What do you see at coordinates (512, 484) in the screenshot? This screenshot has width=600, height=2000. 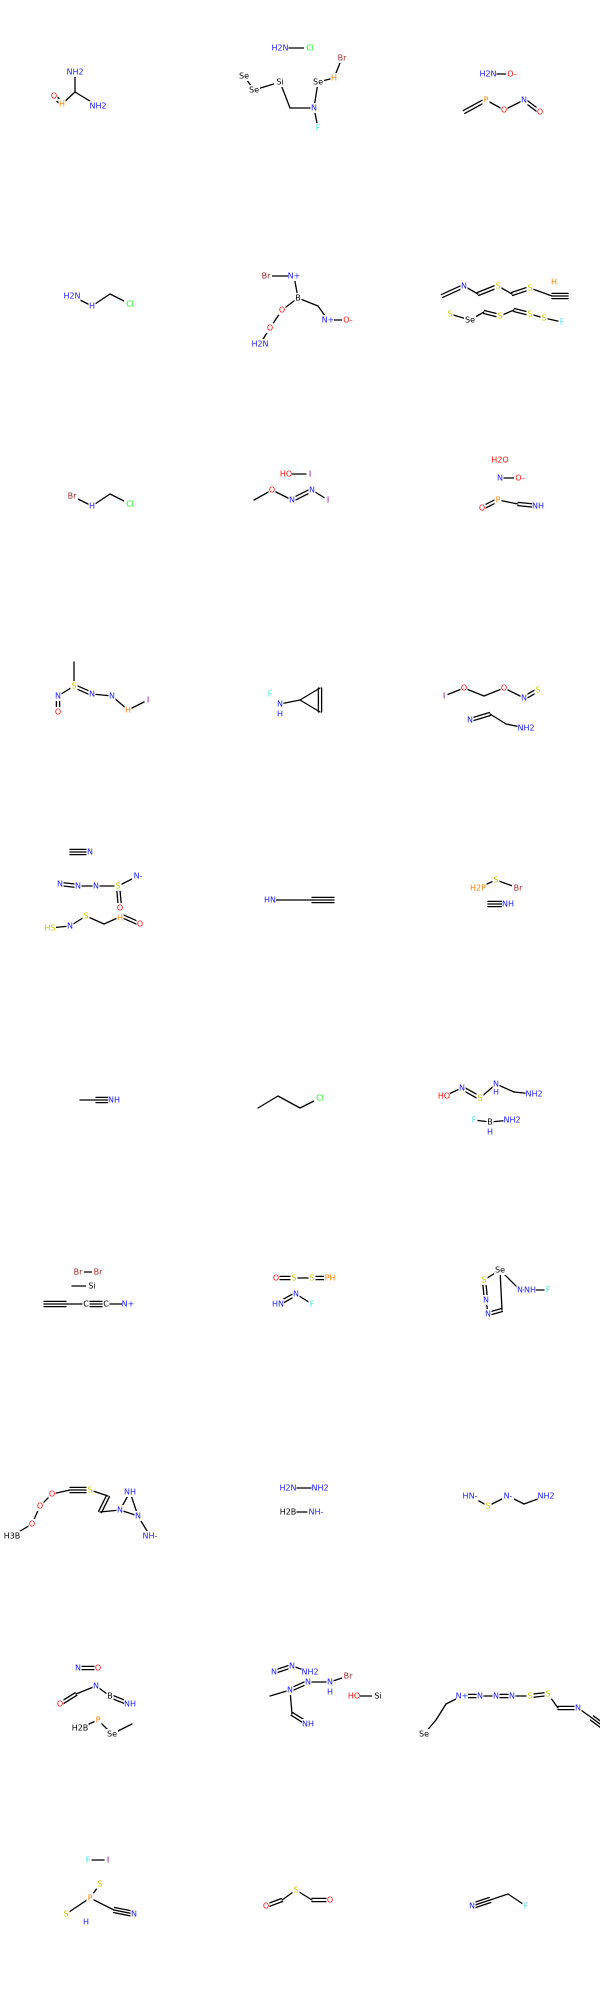 I see `molecule-9: H2ON O-OPNH` at bounding box center [512, 484].